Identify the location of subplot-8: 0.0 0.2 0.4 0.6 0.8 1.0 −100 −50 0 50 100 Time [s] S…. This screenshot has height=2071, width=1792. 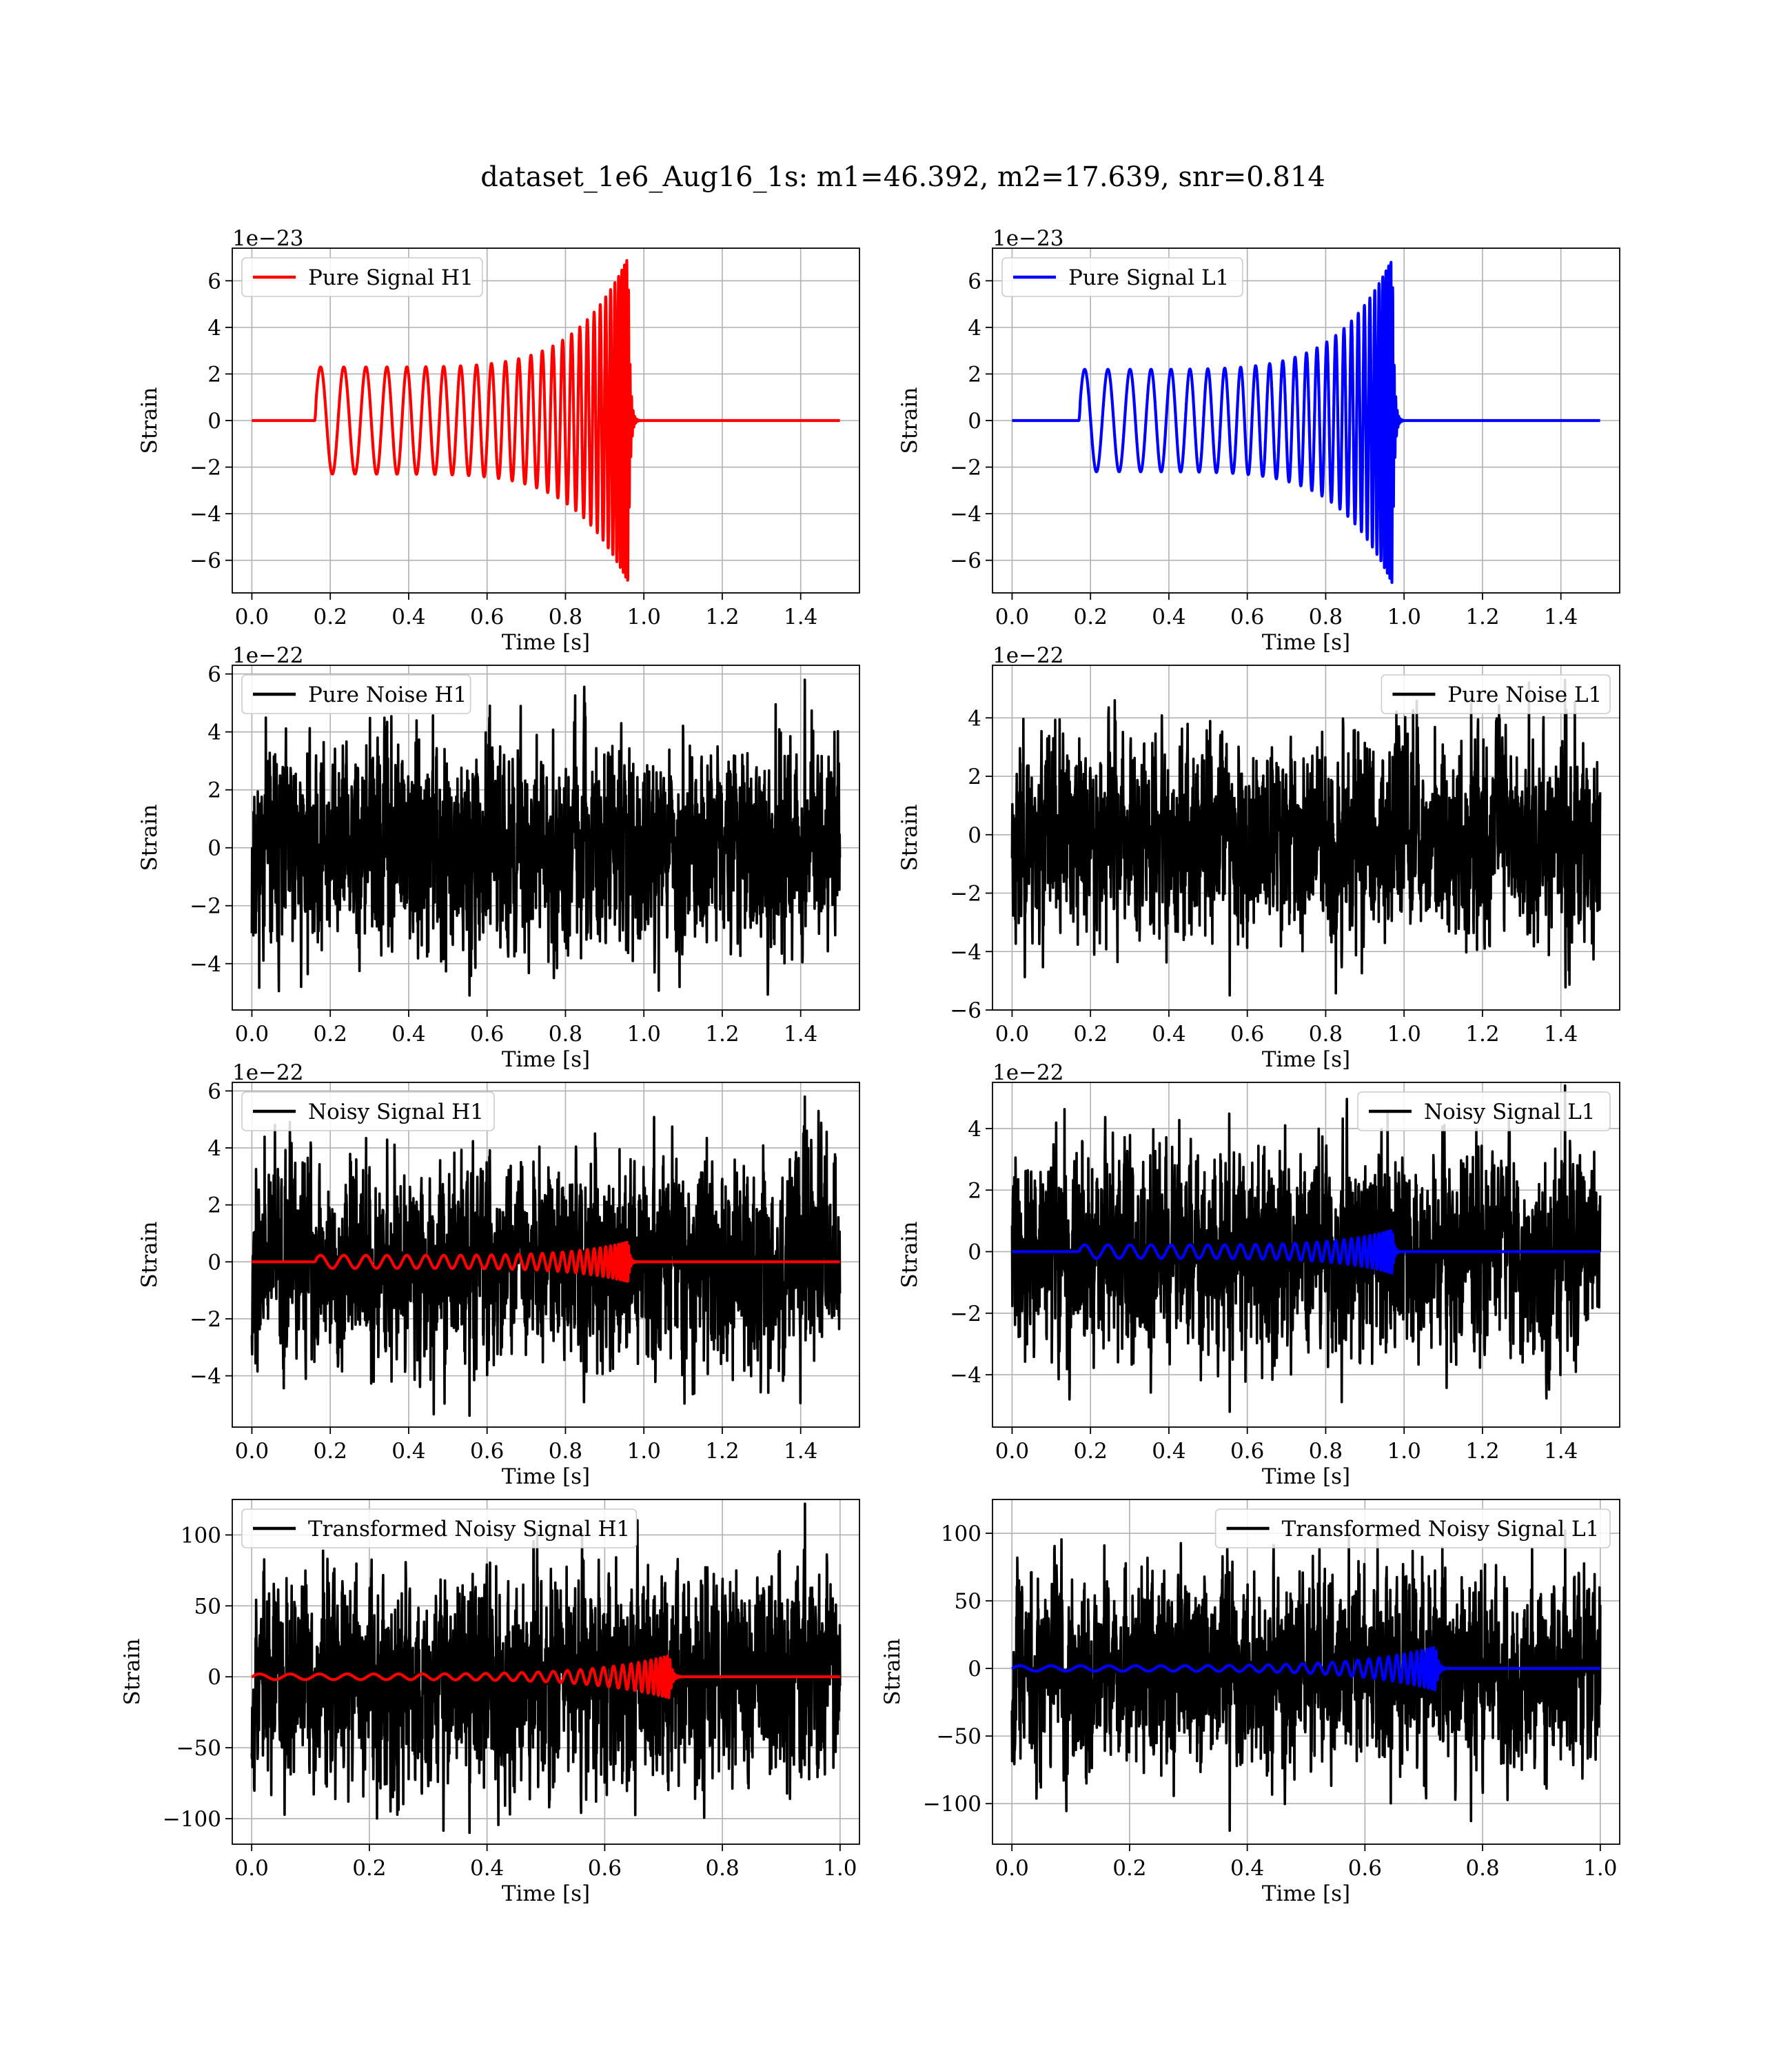
(1250, 1702).